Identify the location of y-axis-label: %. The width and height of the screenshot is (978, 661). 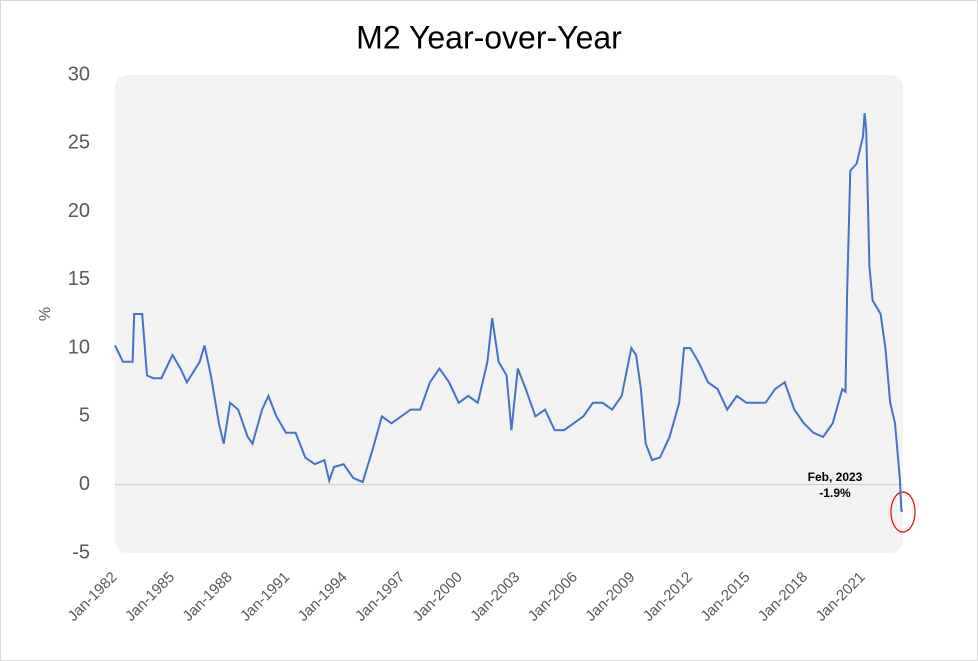
(45, 314).